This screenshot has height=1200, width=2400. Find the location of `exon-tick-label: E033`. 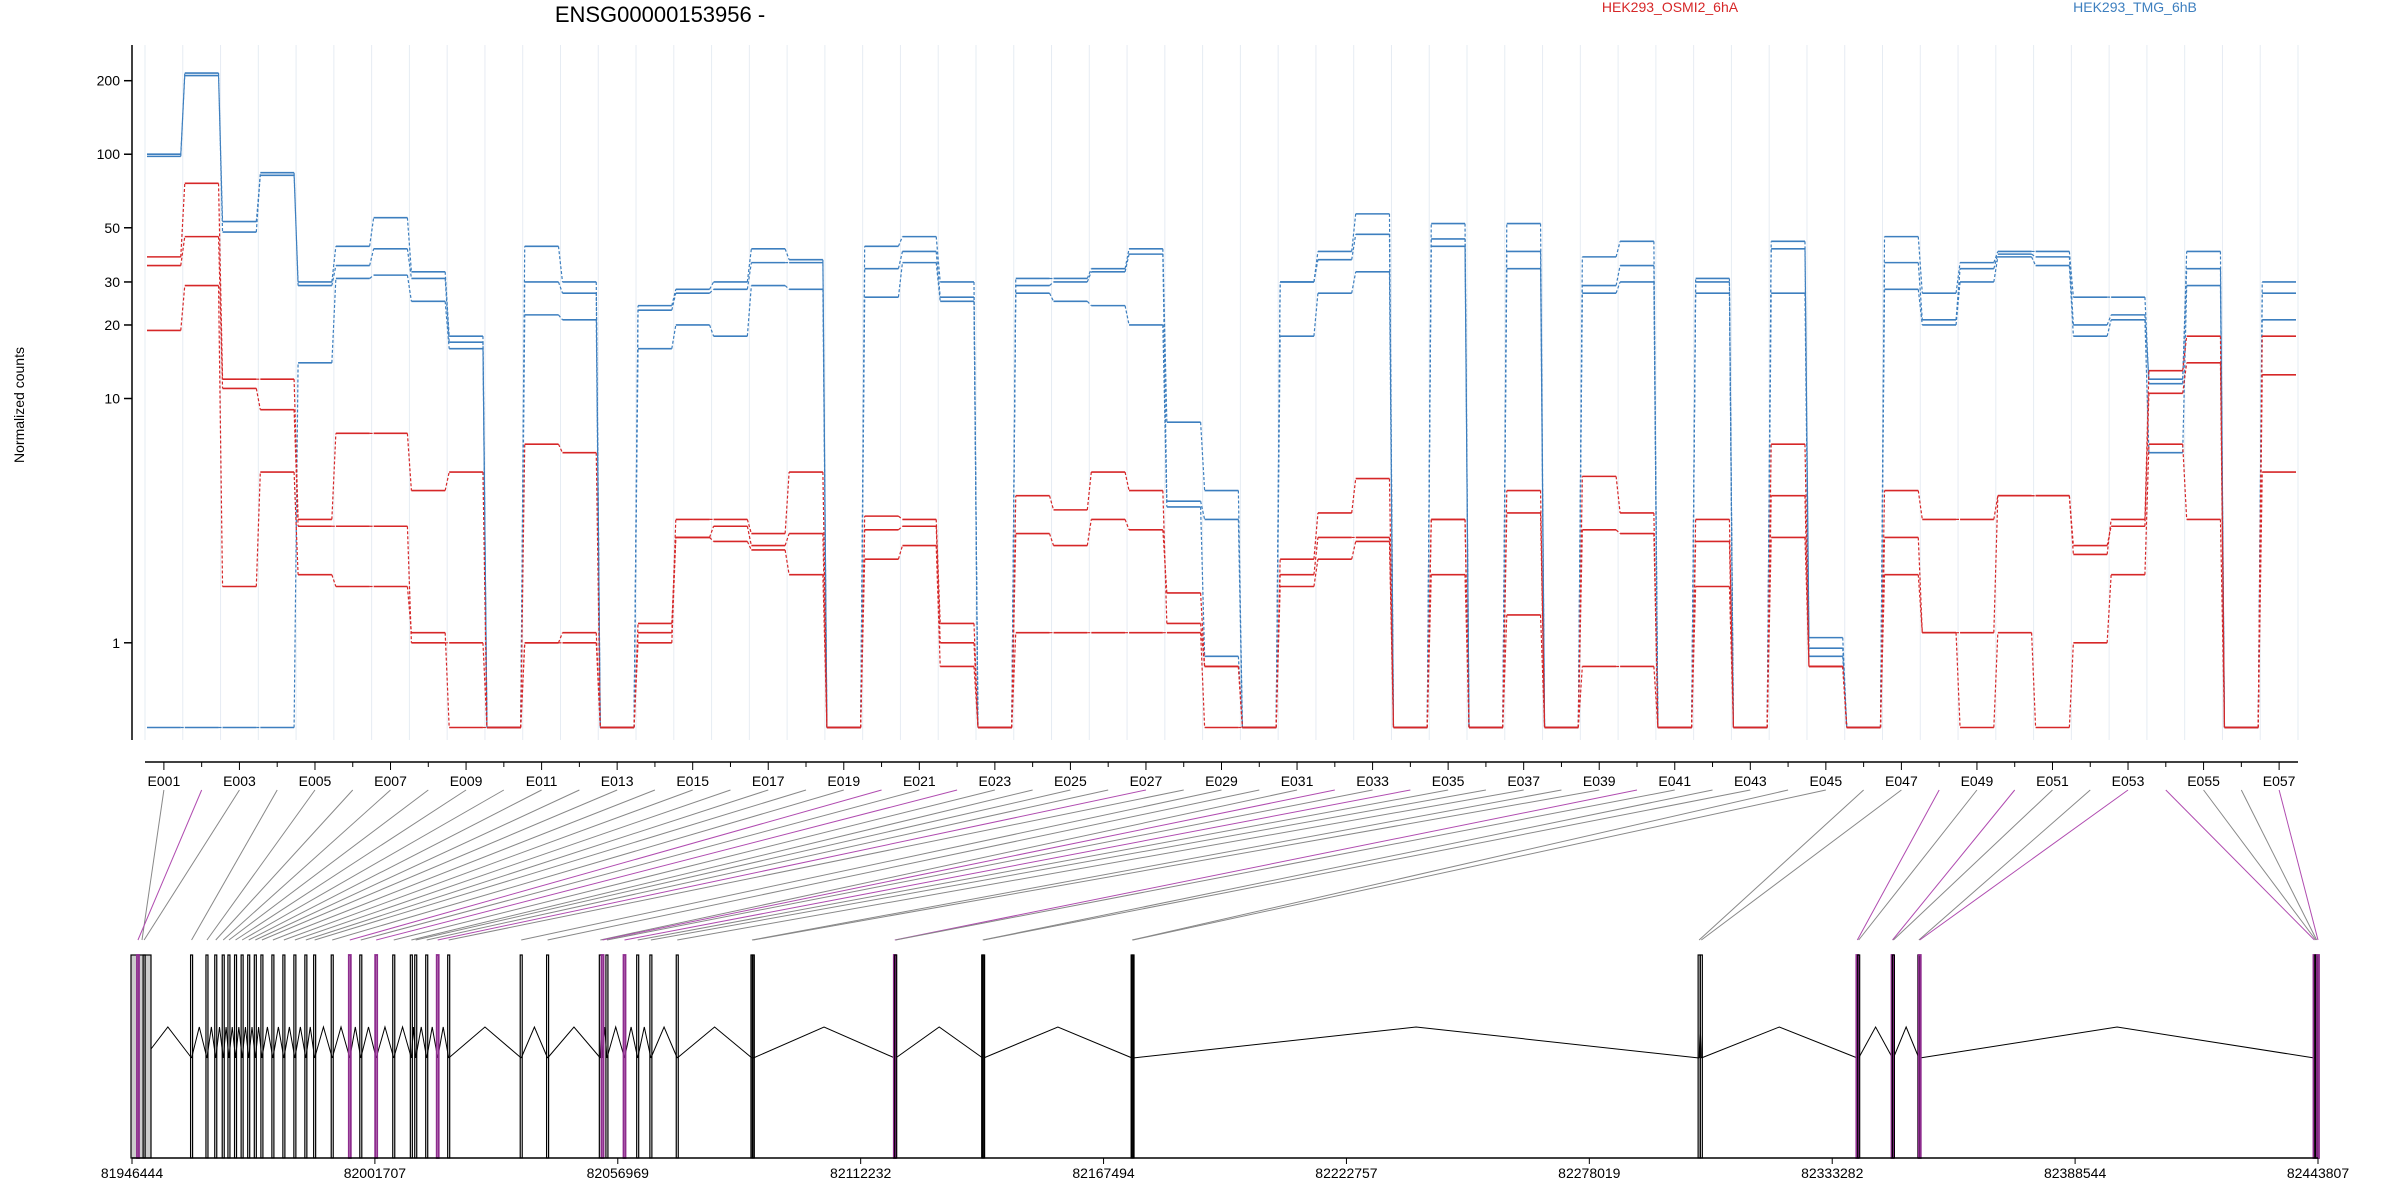

exon-tick-label: E033 is located at coordinates (1372, 781).